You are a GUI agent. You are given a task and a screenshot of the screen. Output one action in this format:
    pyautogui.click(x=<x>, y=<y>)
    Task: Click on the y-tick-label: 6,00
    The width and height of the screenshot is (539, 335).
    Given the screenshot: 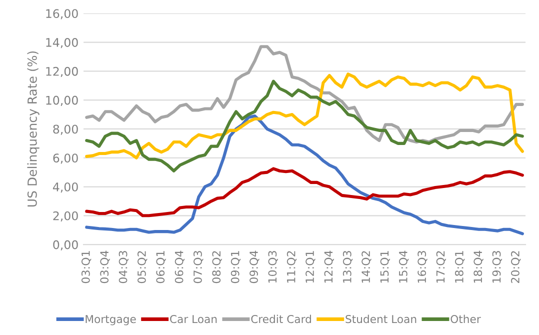 What is the action you would take?
    pyautogui.click(x=65, y=159)
    